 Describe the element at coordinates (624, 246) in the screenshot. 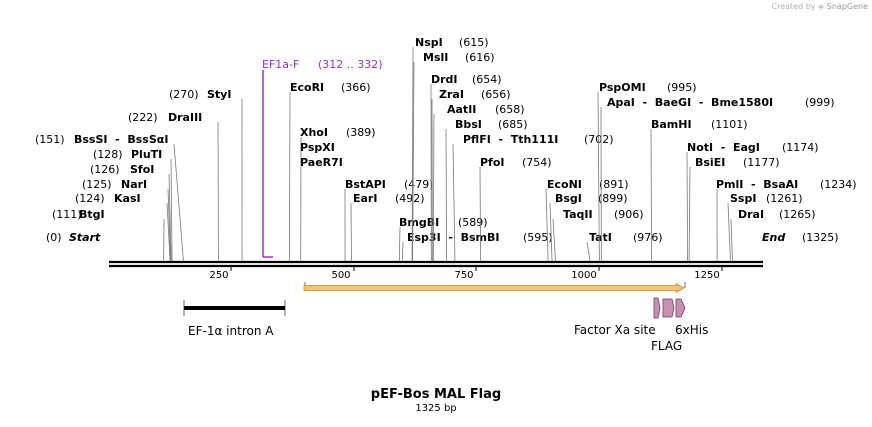

I see `site-tati: TatI (976)` at that location.